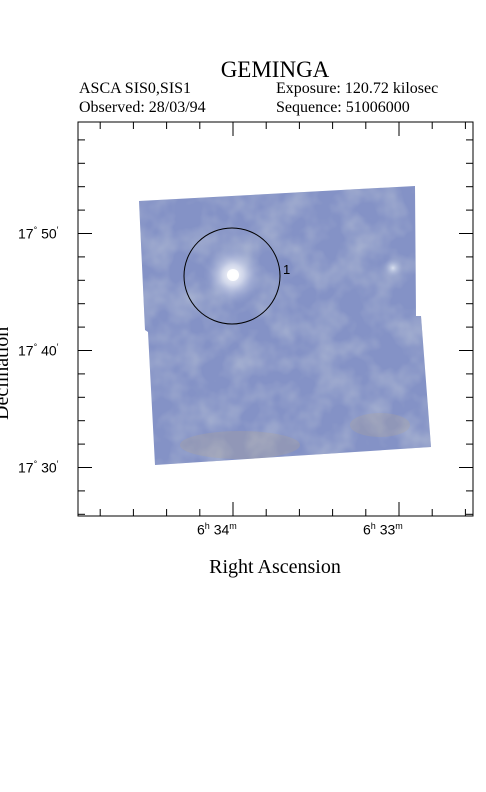 This screenshot has width=486, height=792. I want to click on observed-label: Observed: 28/03/94, so click(142, 107).